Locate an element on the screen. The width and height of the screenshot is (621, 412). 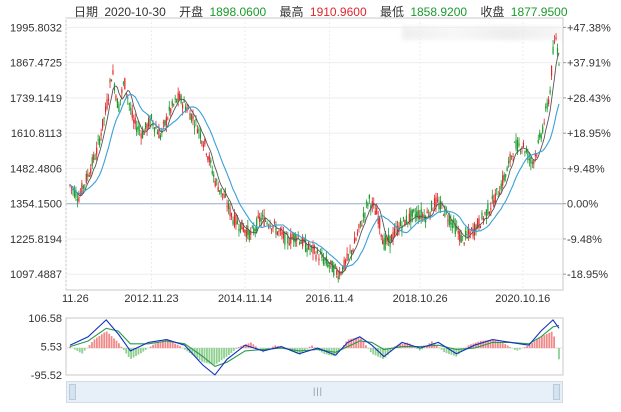
watermark-blur is located at coordinates (482, 33).